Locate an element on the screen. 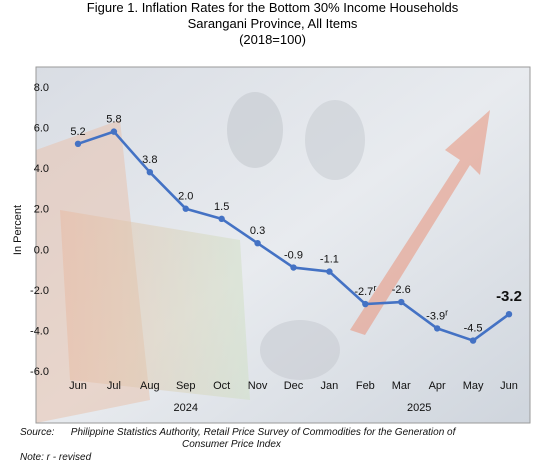  data-label: 5.2 is located at coordinates (77, 132).